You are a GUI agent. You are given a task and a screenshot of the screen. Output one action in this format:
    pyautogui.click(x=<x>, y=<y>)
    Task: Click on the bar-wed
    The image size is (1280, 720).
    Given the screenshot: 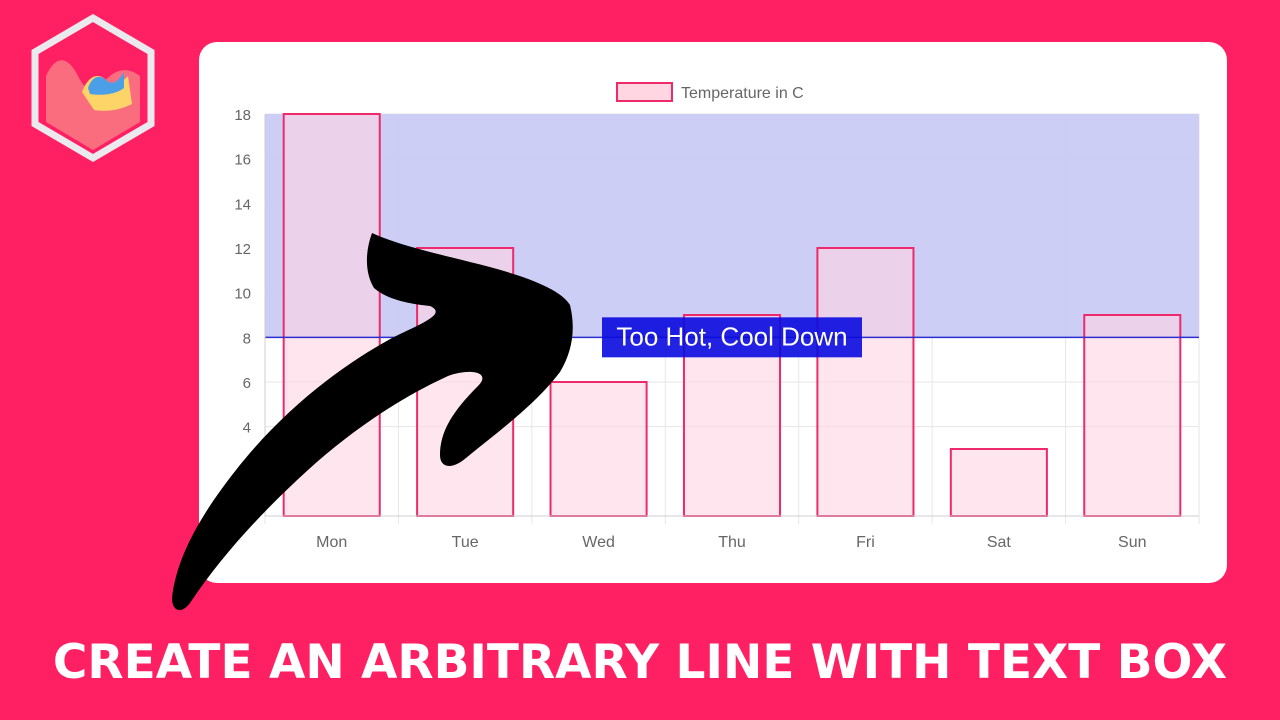 What is the action you would take?
    pyautogui.click(x=598, y=449)
    